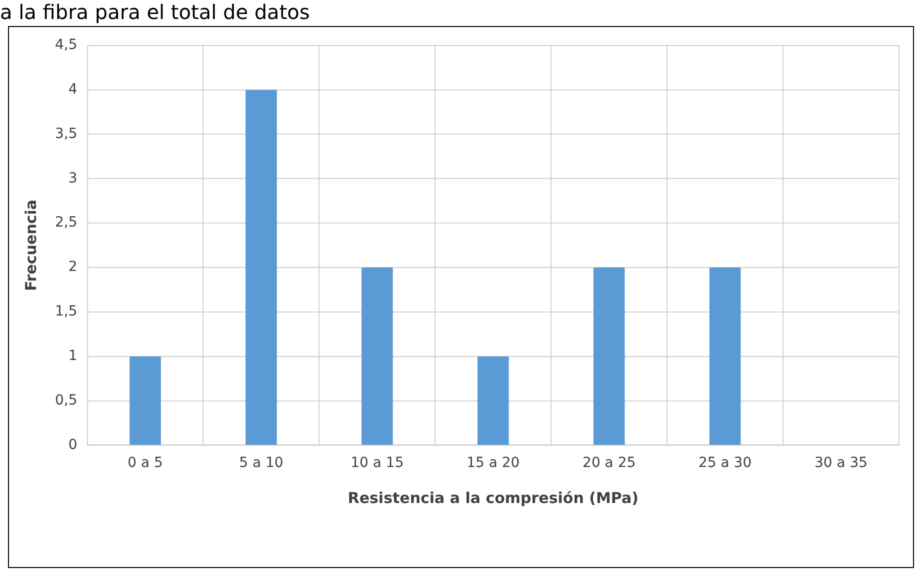  Describe the element at coordinates (377, 463) in the screenshot. I see `x-tick-label: 10 a 15` at that location.